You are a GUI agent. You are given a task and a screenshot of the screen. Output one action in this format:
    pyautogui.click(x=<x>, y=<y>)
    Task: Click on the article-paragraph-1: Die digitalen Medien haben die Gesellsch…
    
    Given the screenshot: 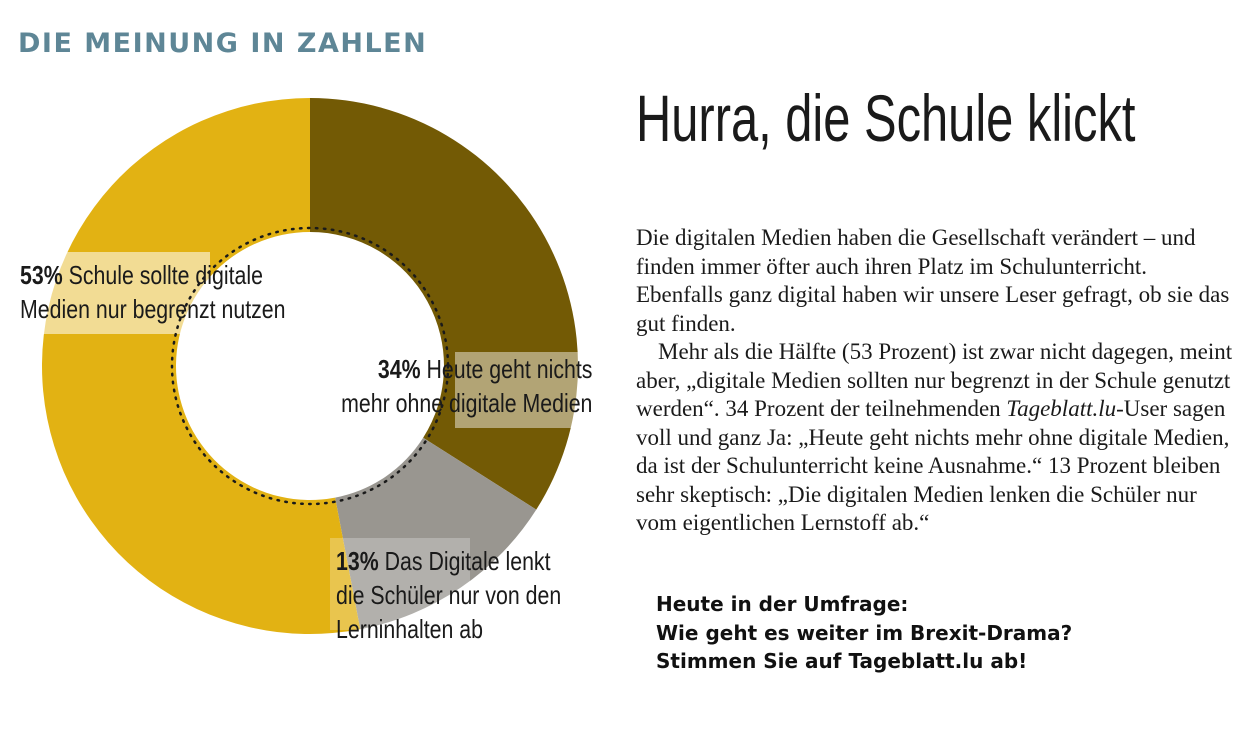 What is the action you would take?
    pyautogui.click(x=933, y=280)
    